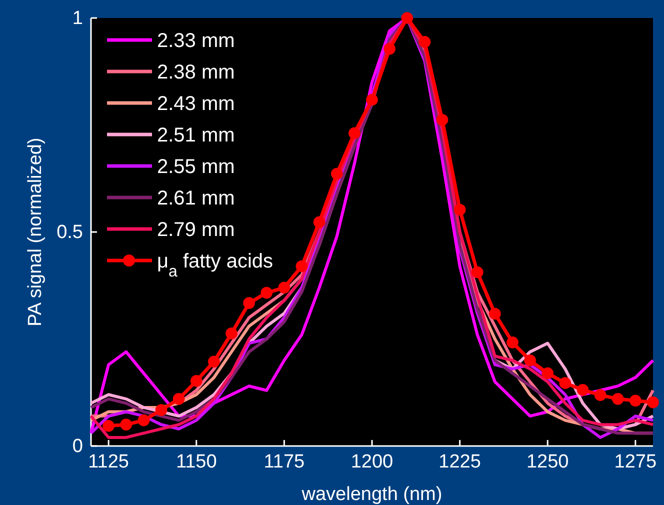 The width and height of the screenshot is (664, 505). I want to click on x-tick-label: 1250, so click(547, 461).